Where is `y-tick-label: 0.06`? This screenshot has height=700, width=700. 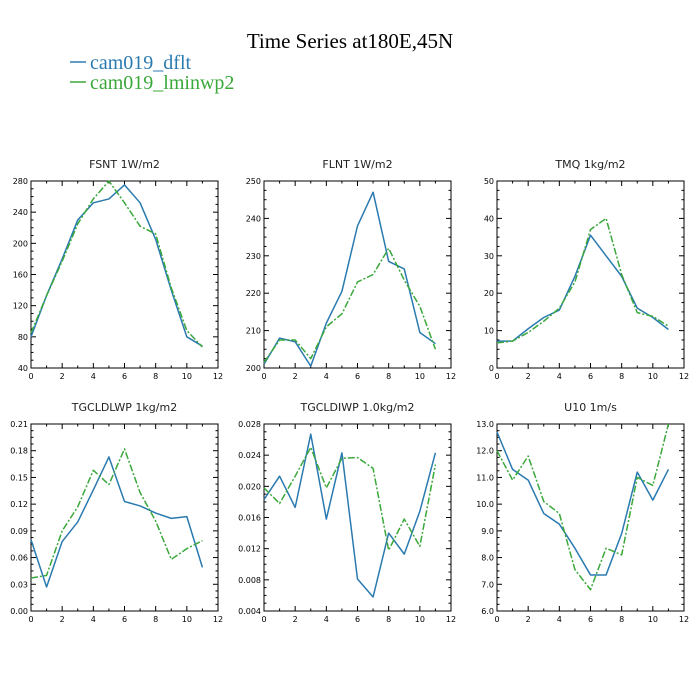
y-tick-label: 0.06 is located at coordinates (19, 558).